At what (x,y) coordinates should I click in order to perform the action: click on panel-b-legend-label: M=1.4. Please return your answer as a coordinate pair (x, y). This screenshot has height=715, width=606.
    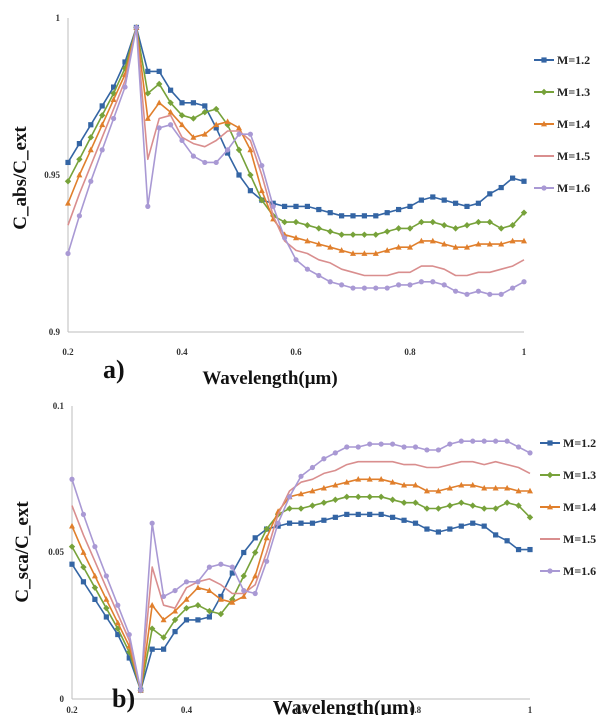
    Looking at the image, I should click on (579, 507).